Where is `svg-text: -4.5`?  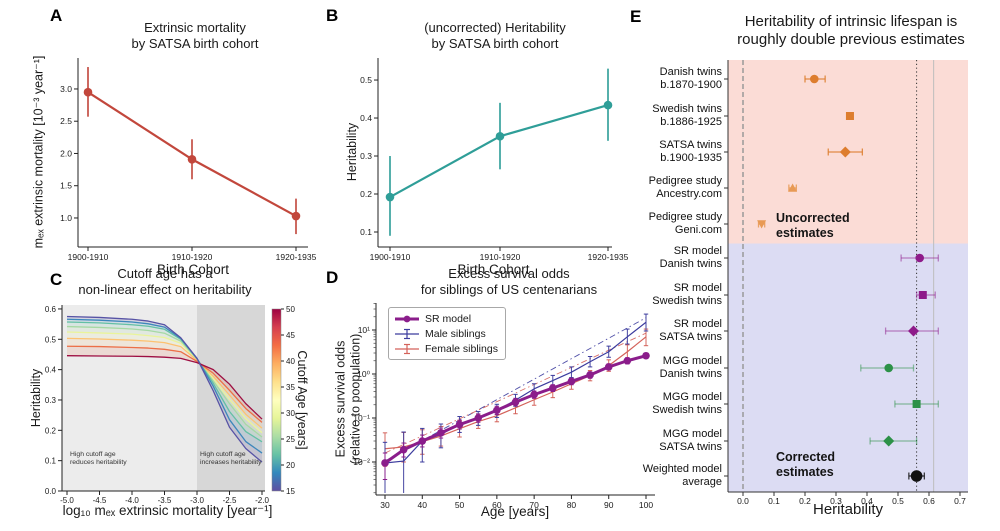 svg-text: -4.5 is located at coordinates (100, 500).